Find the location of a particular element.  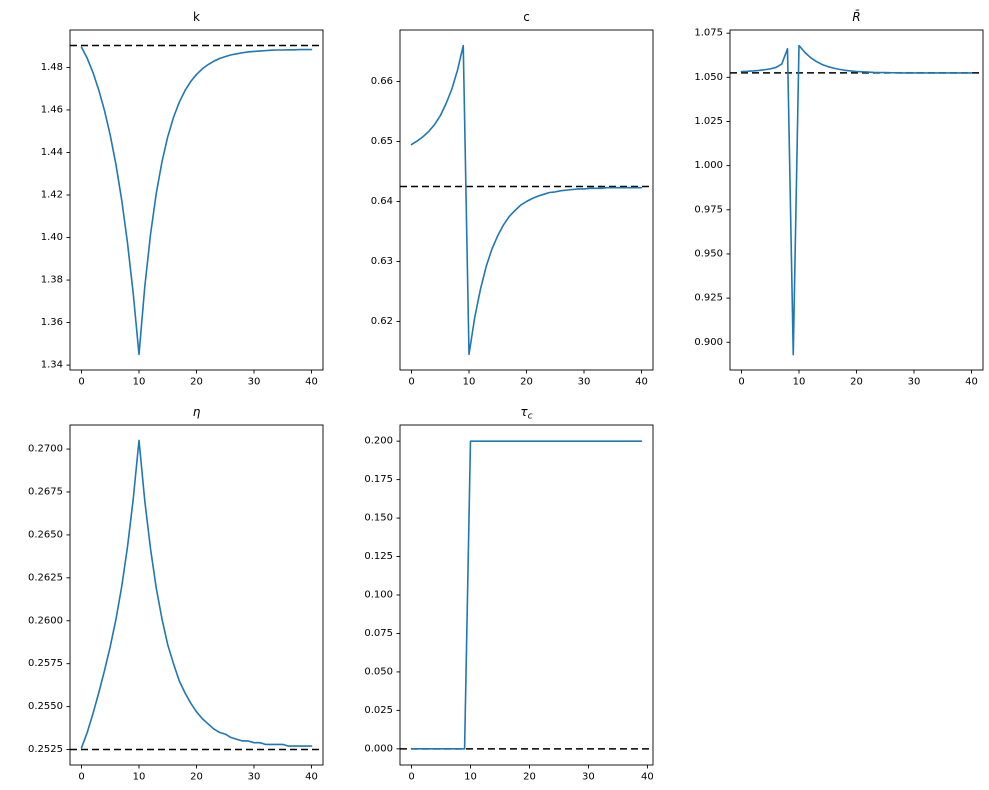

subplot-title-subscript: c is located at coordinates (530, 417).